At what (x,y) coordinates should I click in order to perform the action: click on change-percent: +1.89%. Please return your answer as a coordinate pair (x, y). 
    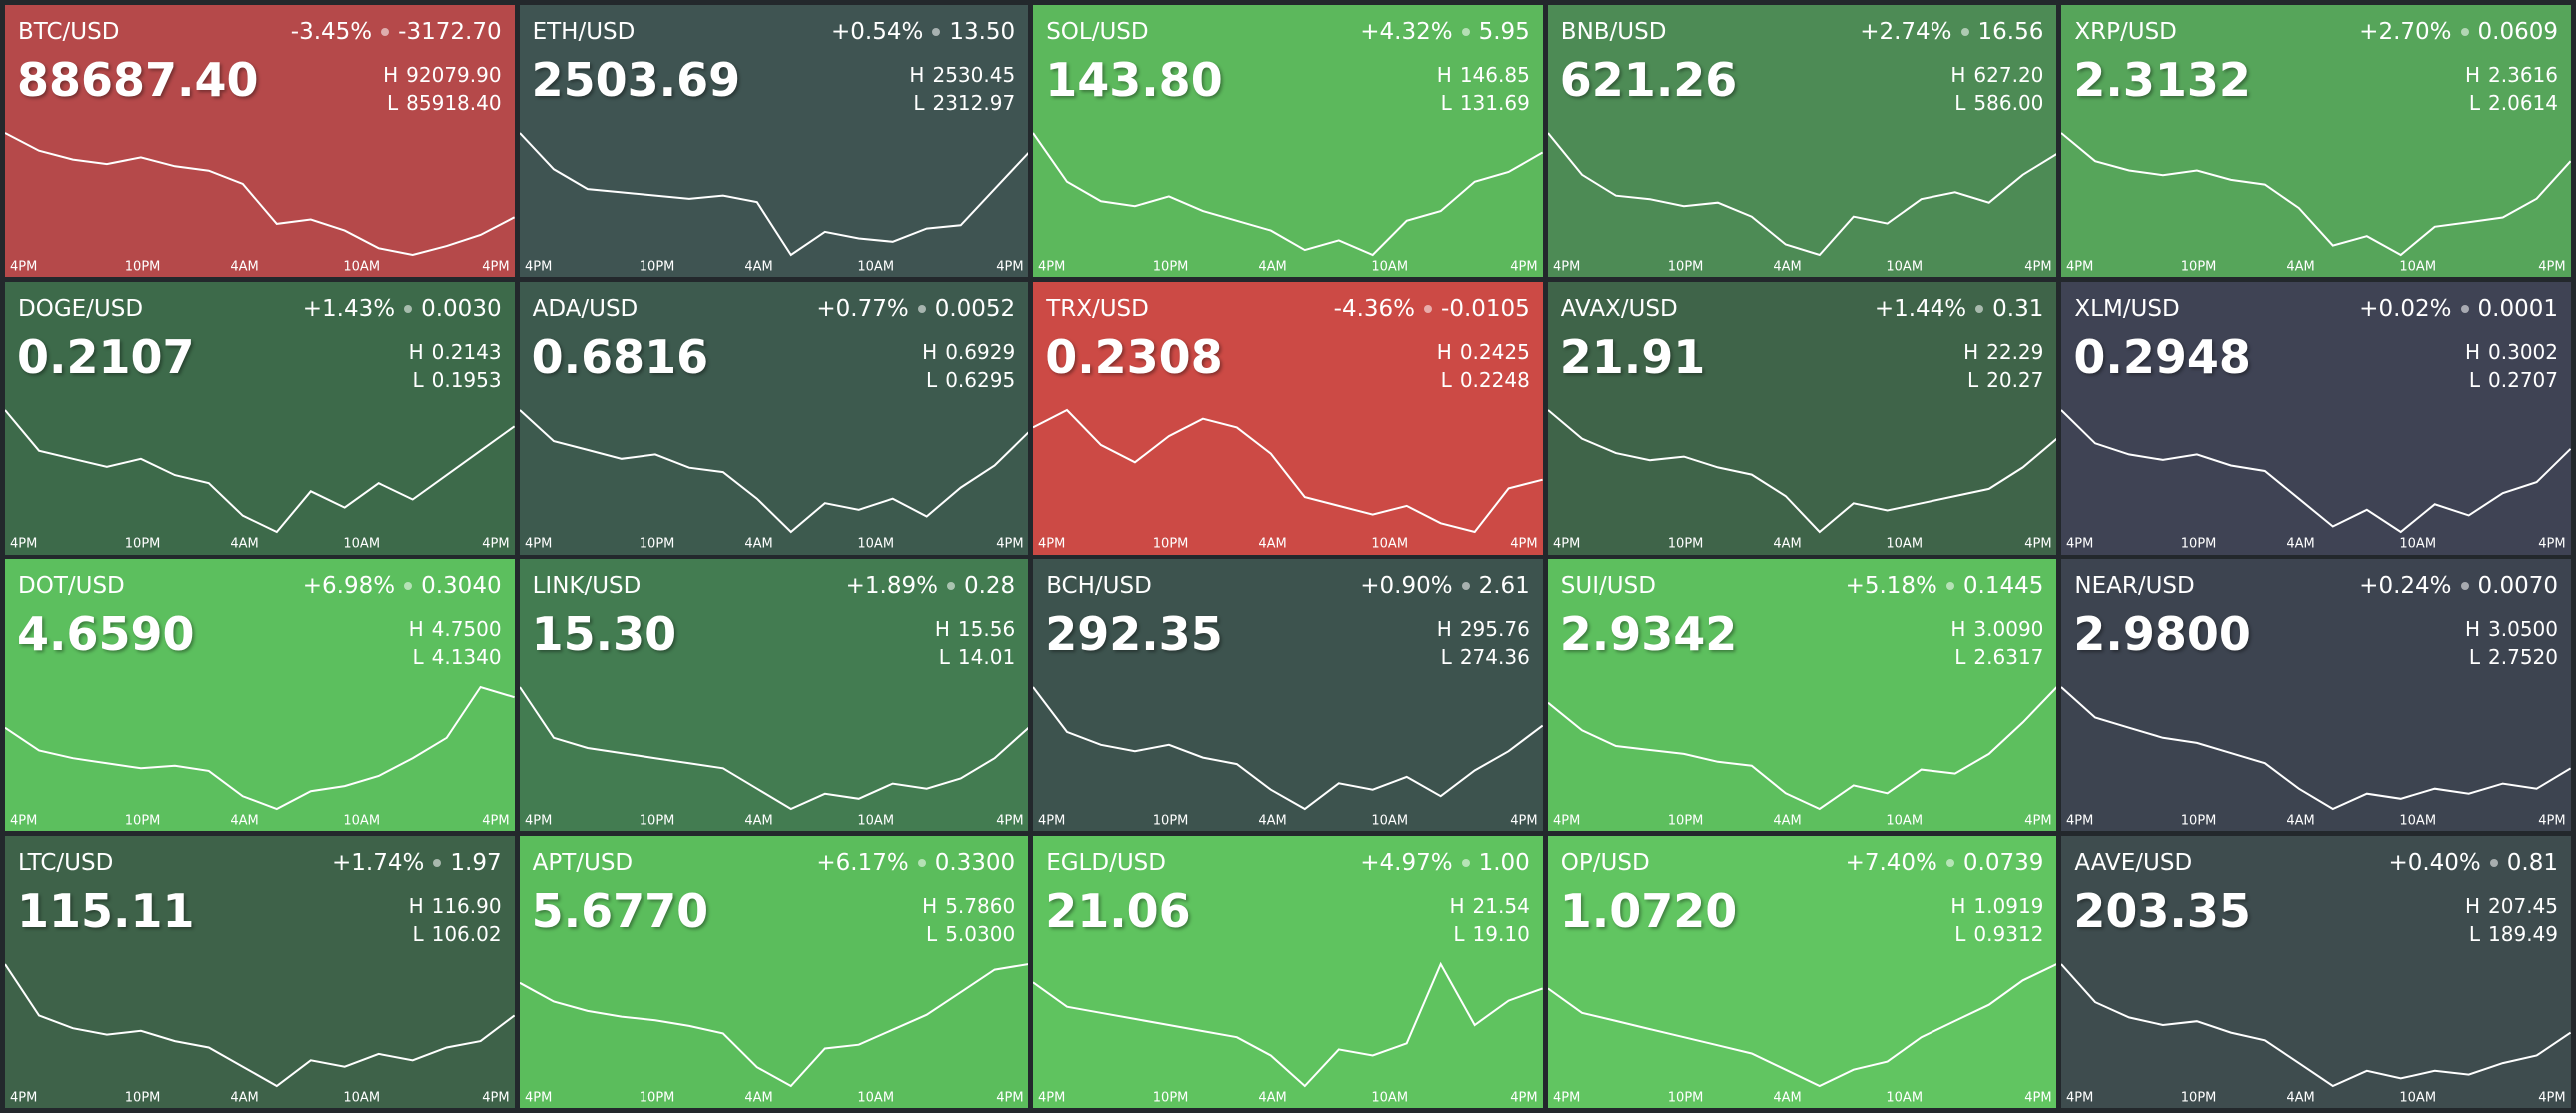
    Looking at the image, I should click on (891, 585).